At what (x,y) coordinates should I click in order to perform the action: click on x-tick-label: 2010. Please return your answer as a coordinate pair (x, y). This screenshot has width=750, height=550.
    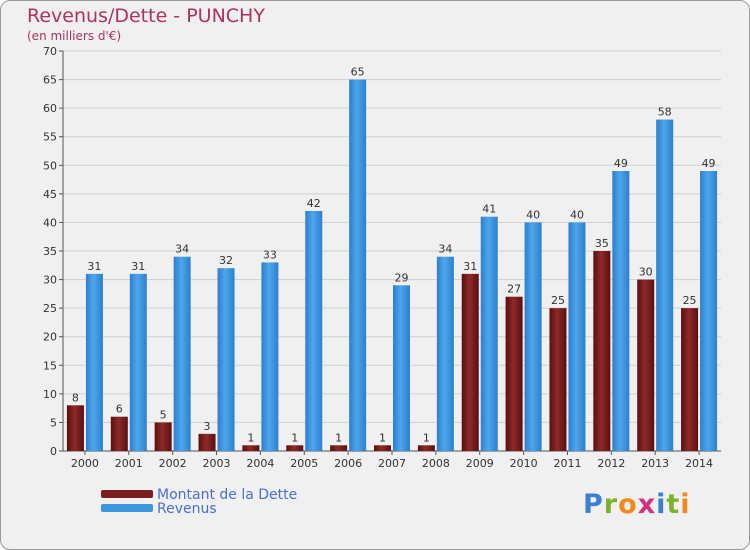
    Looking at the image, I should click on (524, 463).